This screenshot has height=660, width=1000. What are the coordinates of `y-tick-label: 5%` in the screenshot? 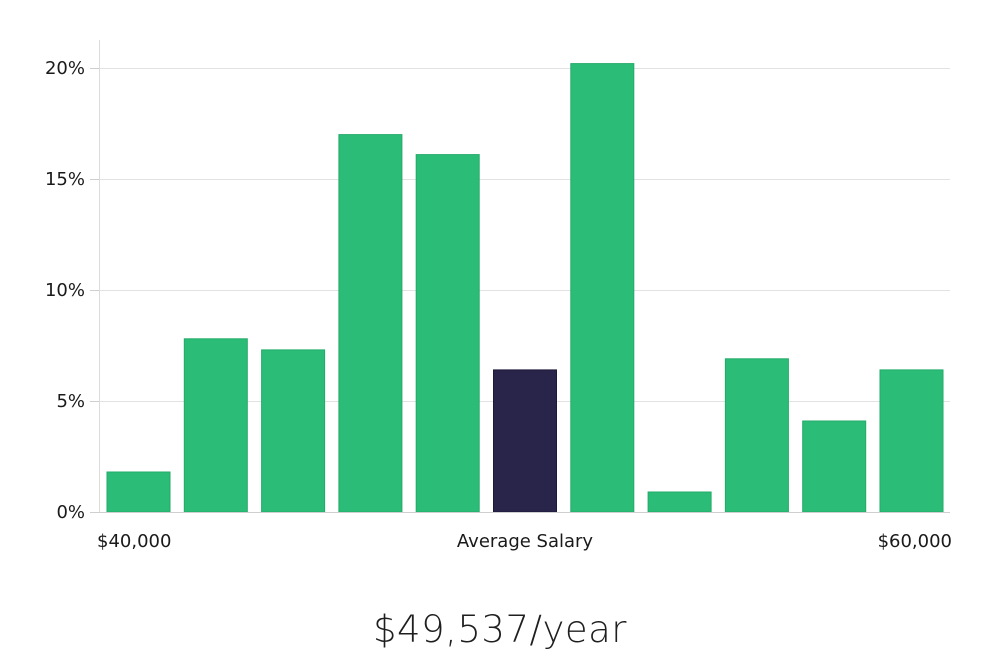 It's located at (70, 401).